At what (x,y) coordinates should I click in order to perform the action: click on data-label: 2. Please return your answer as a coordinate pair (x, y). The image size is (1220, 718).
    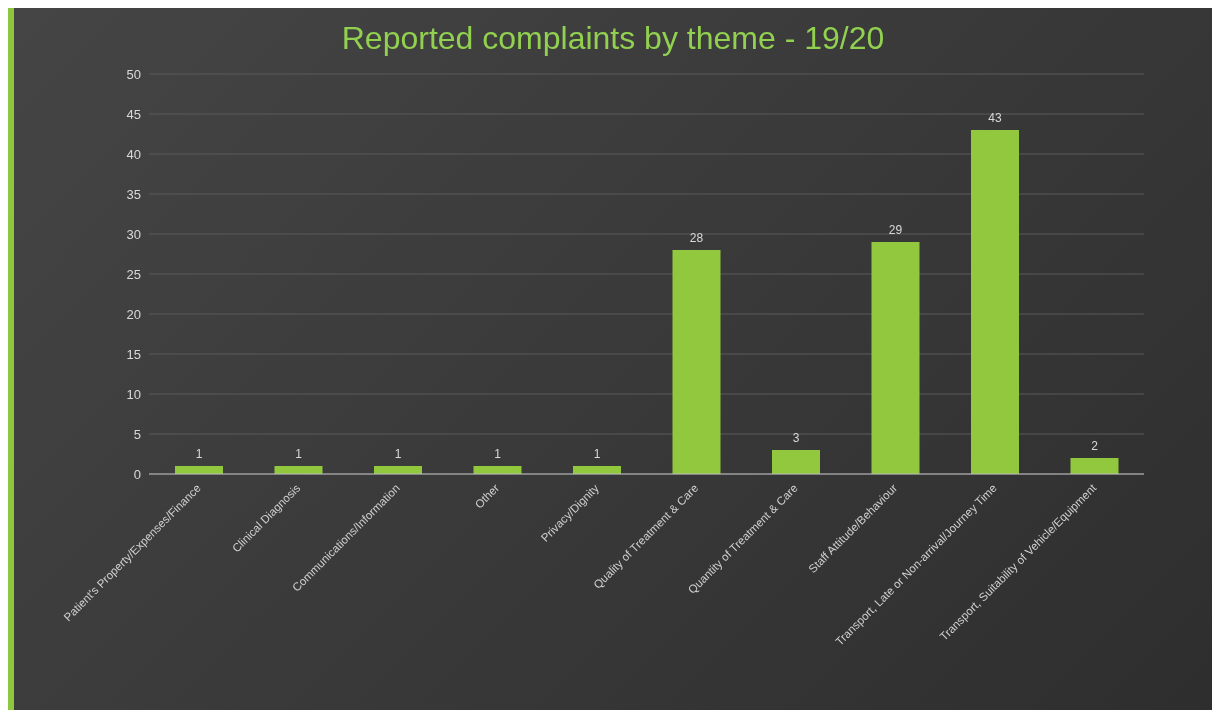
    Looking at the image, I should click on (1095, 446).